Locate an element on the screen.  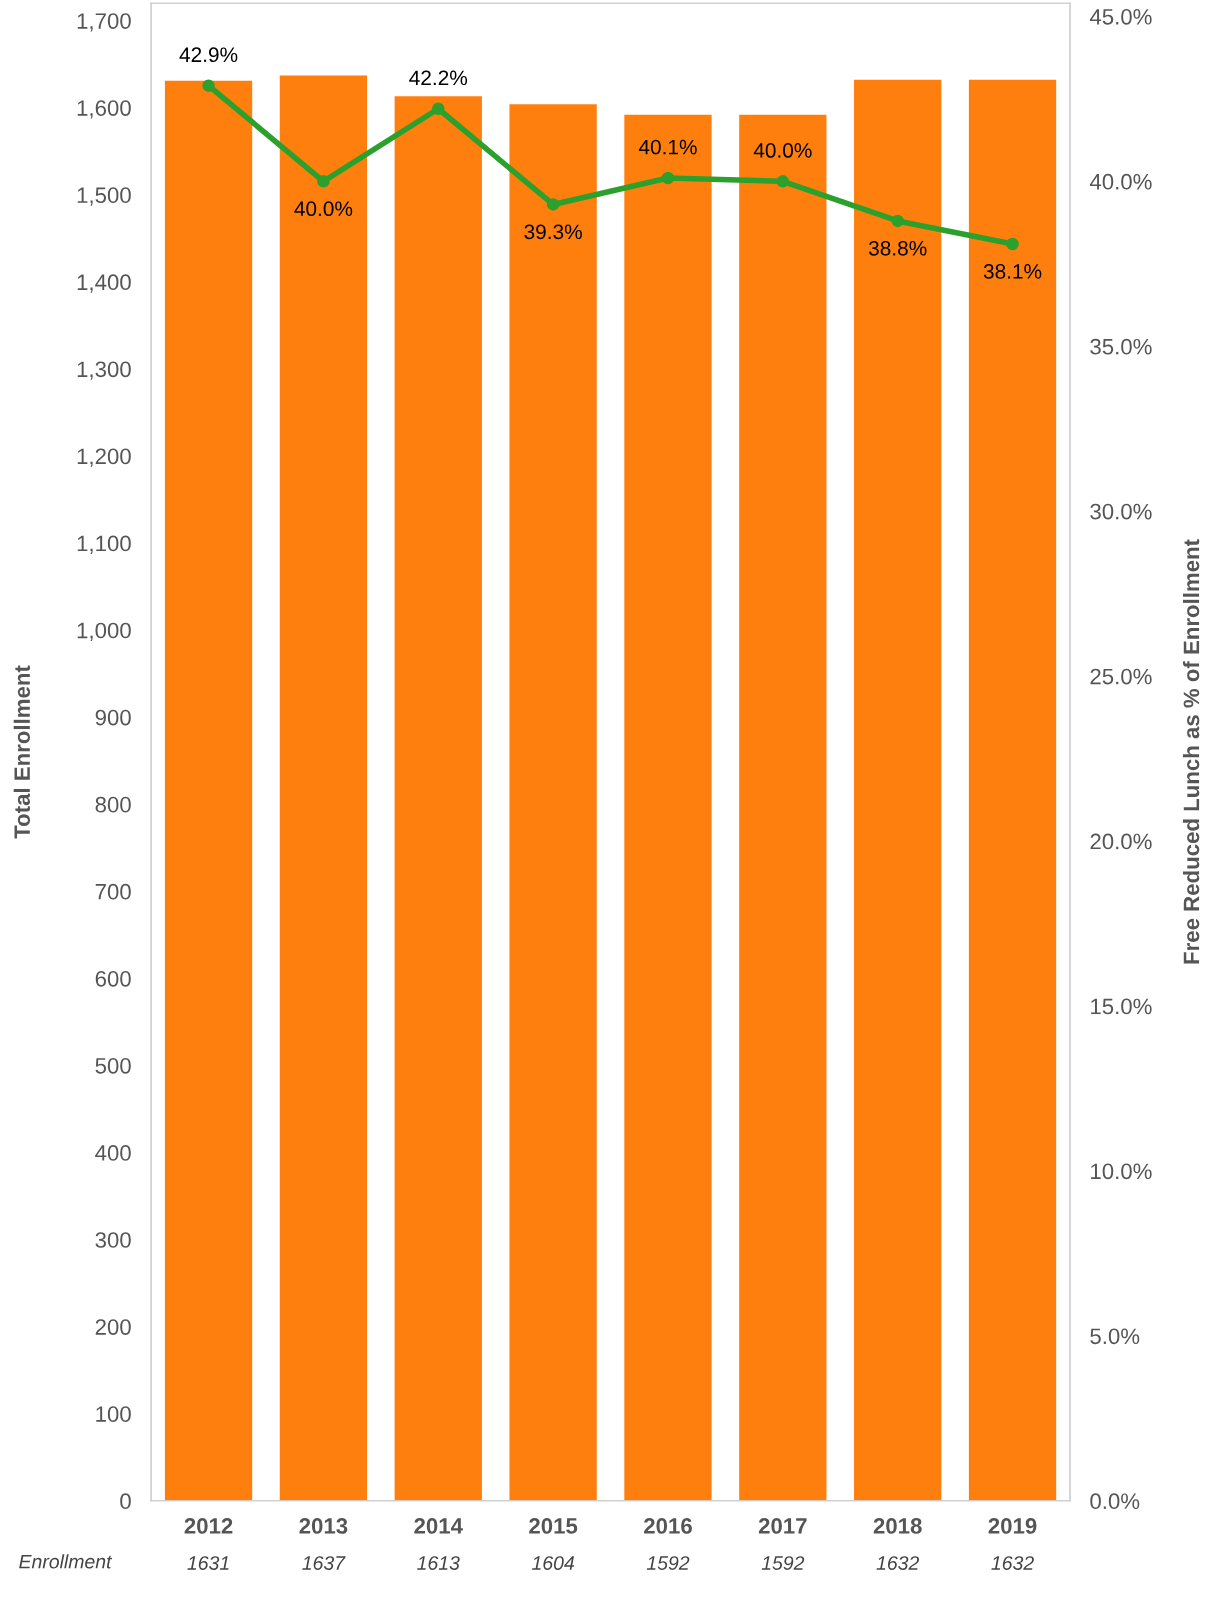
data-label: 1631 is located at coordinates (208, 1563).